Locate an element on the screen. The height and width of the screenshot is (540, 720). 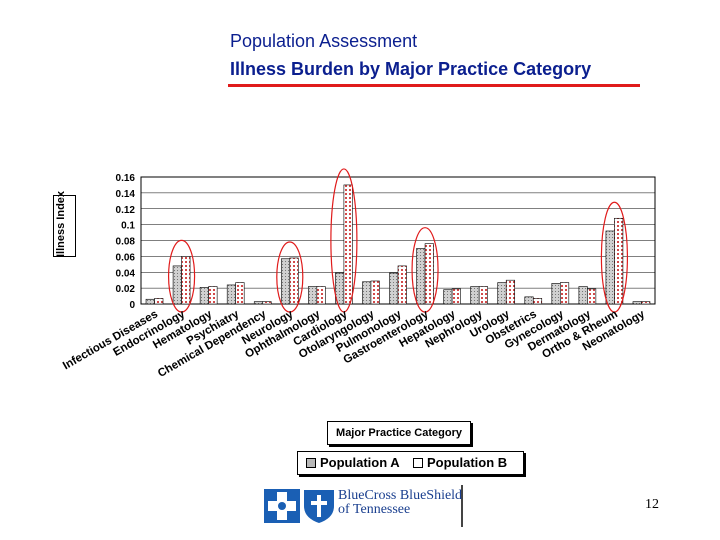
legend-label-a: Population A is located at coordinates (360, 462).